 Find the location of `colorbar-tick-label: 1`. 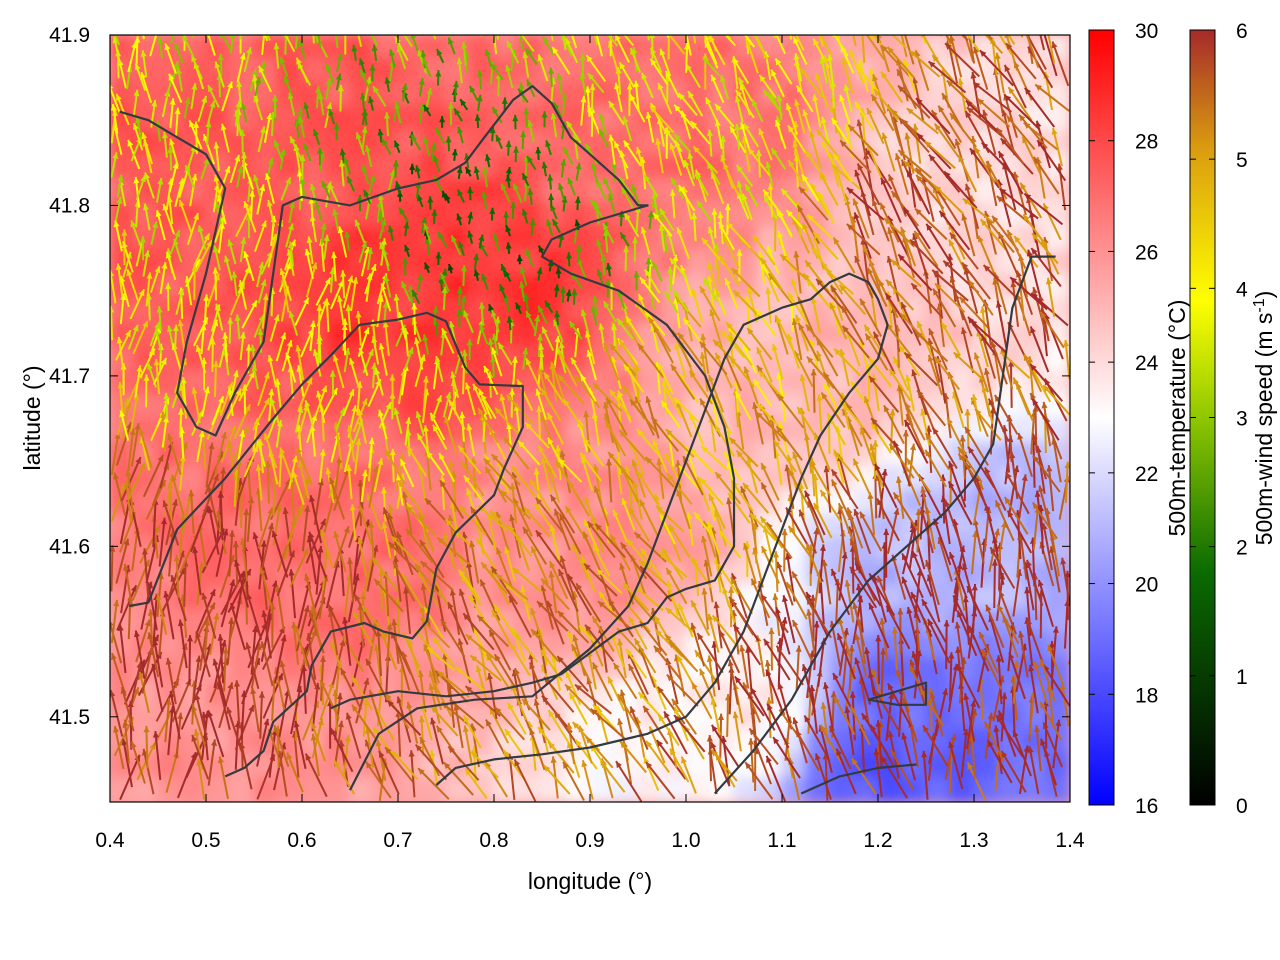

colorbar-tick-label: 1 is located at coordinates (1242, 677).